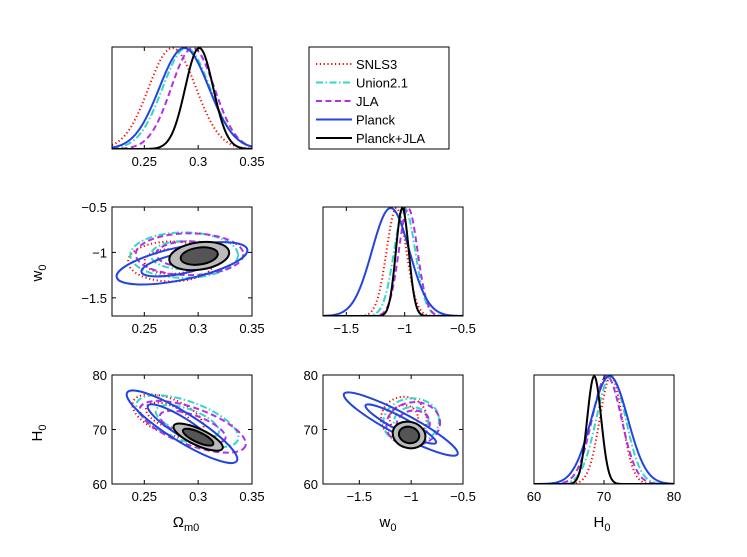 This screenshot has width=747, height=557. I want to click on legend-label: Union2.1, so click(382, 83).